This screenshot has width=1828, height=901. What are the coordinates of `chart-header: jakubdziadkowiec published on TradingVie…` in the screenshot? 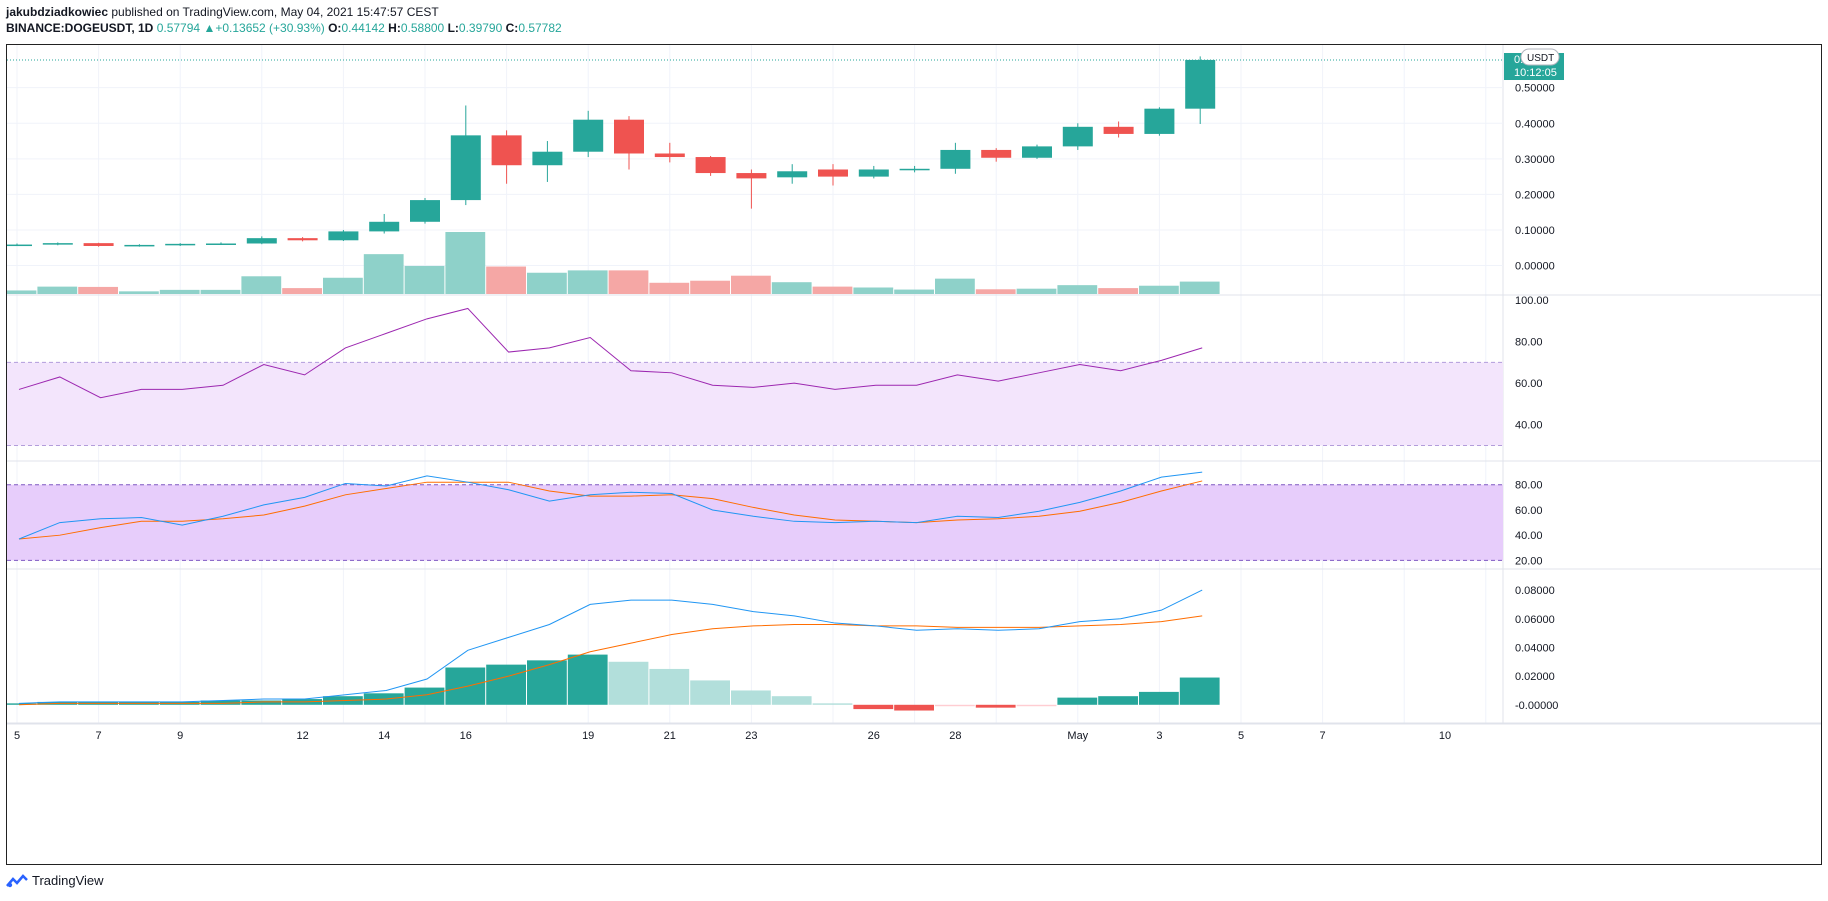 It's located at (284, 20).